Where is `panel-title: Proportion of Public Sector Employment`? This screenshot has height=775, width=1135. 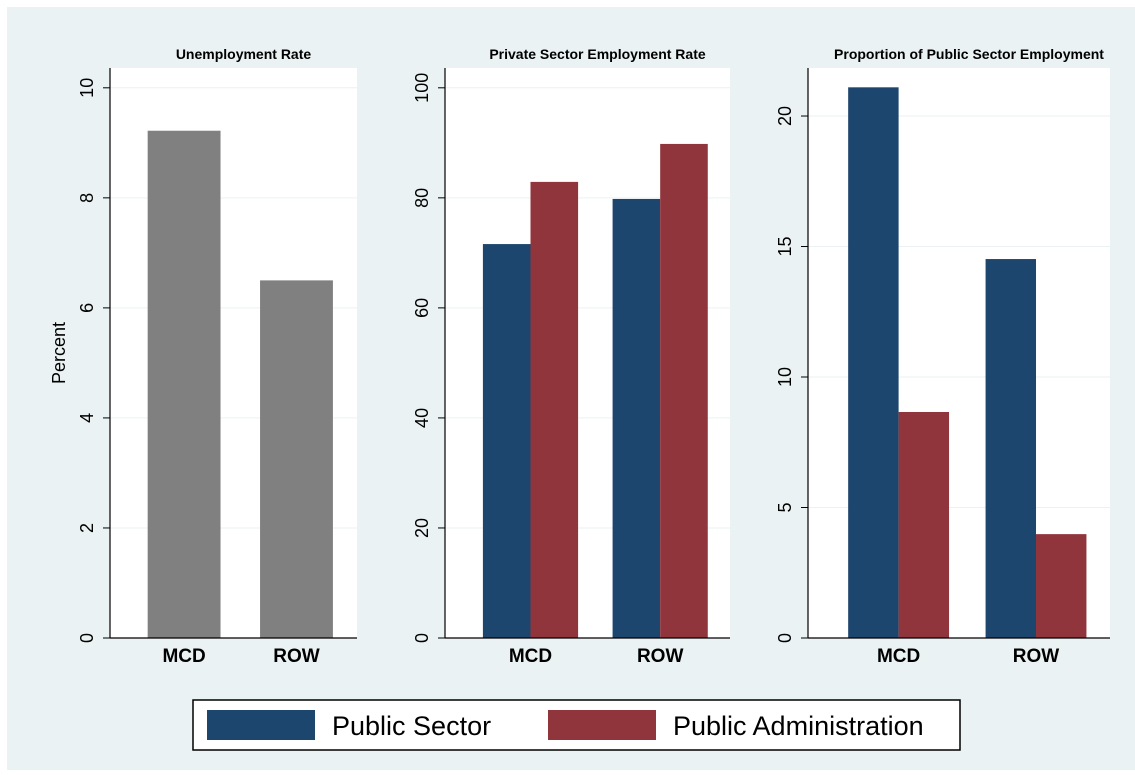
panel-title: Proportion of Public Sector Employment is located at coordinates (969, 54).